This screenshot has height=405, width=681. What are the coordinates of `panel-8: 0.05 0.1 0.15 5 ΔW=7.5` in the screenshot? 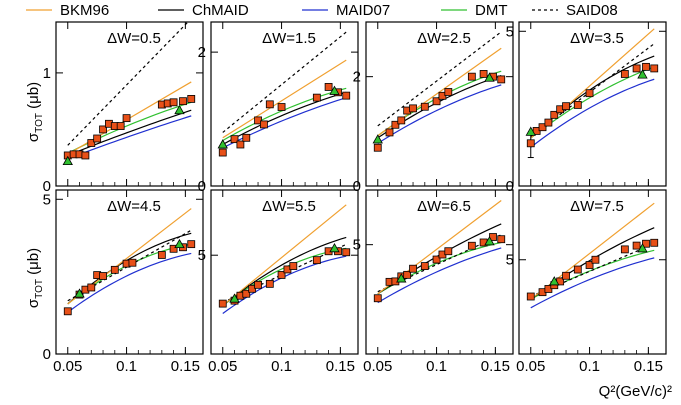 It's located at (586, 282).